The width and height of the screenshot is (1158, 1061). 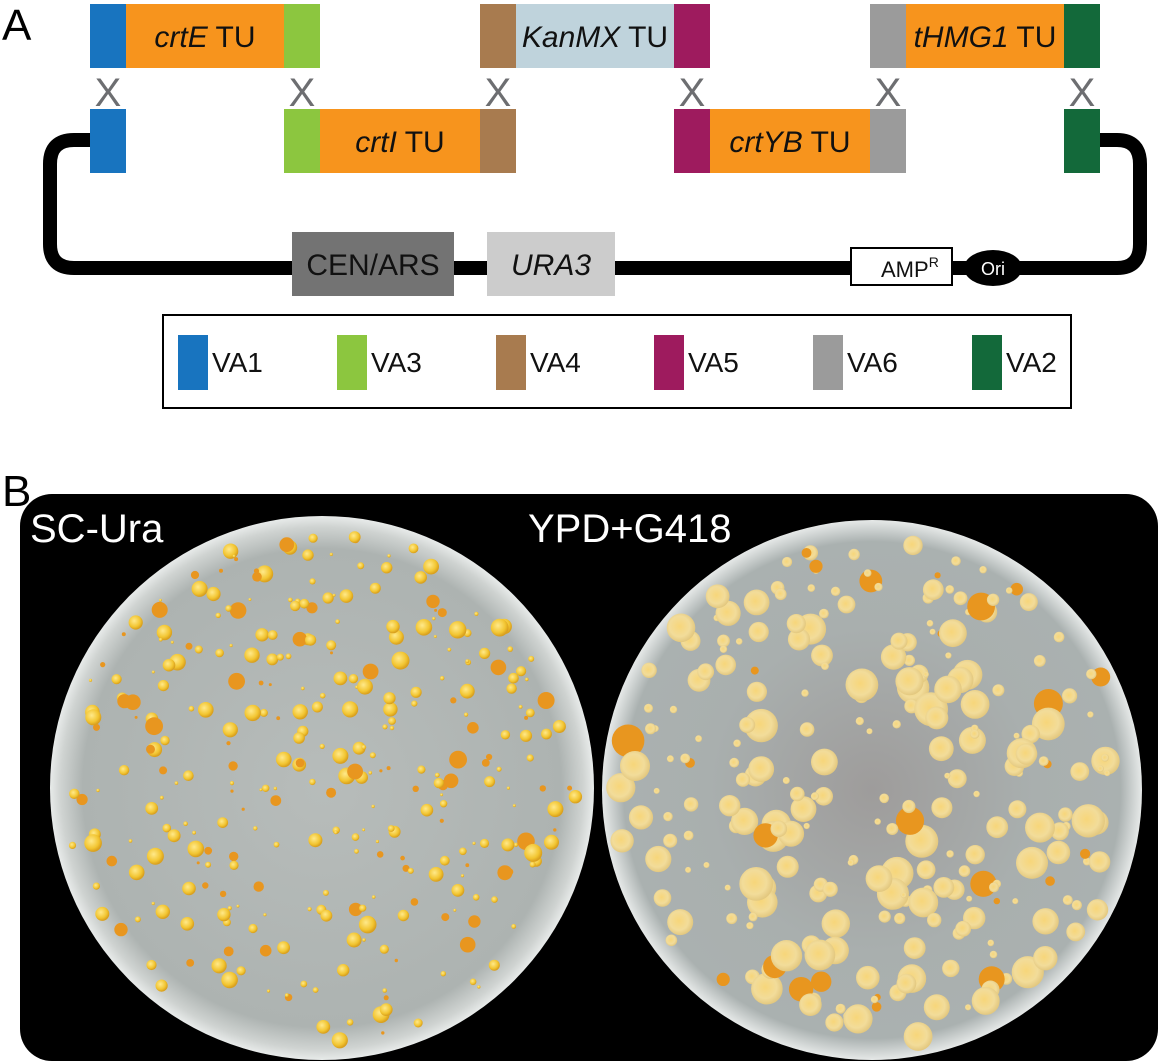 I want to click on va4-cap, so click(x=498, y=36).